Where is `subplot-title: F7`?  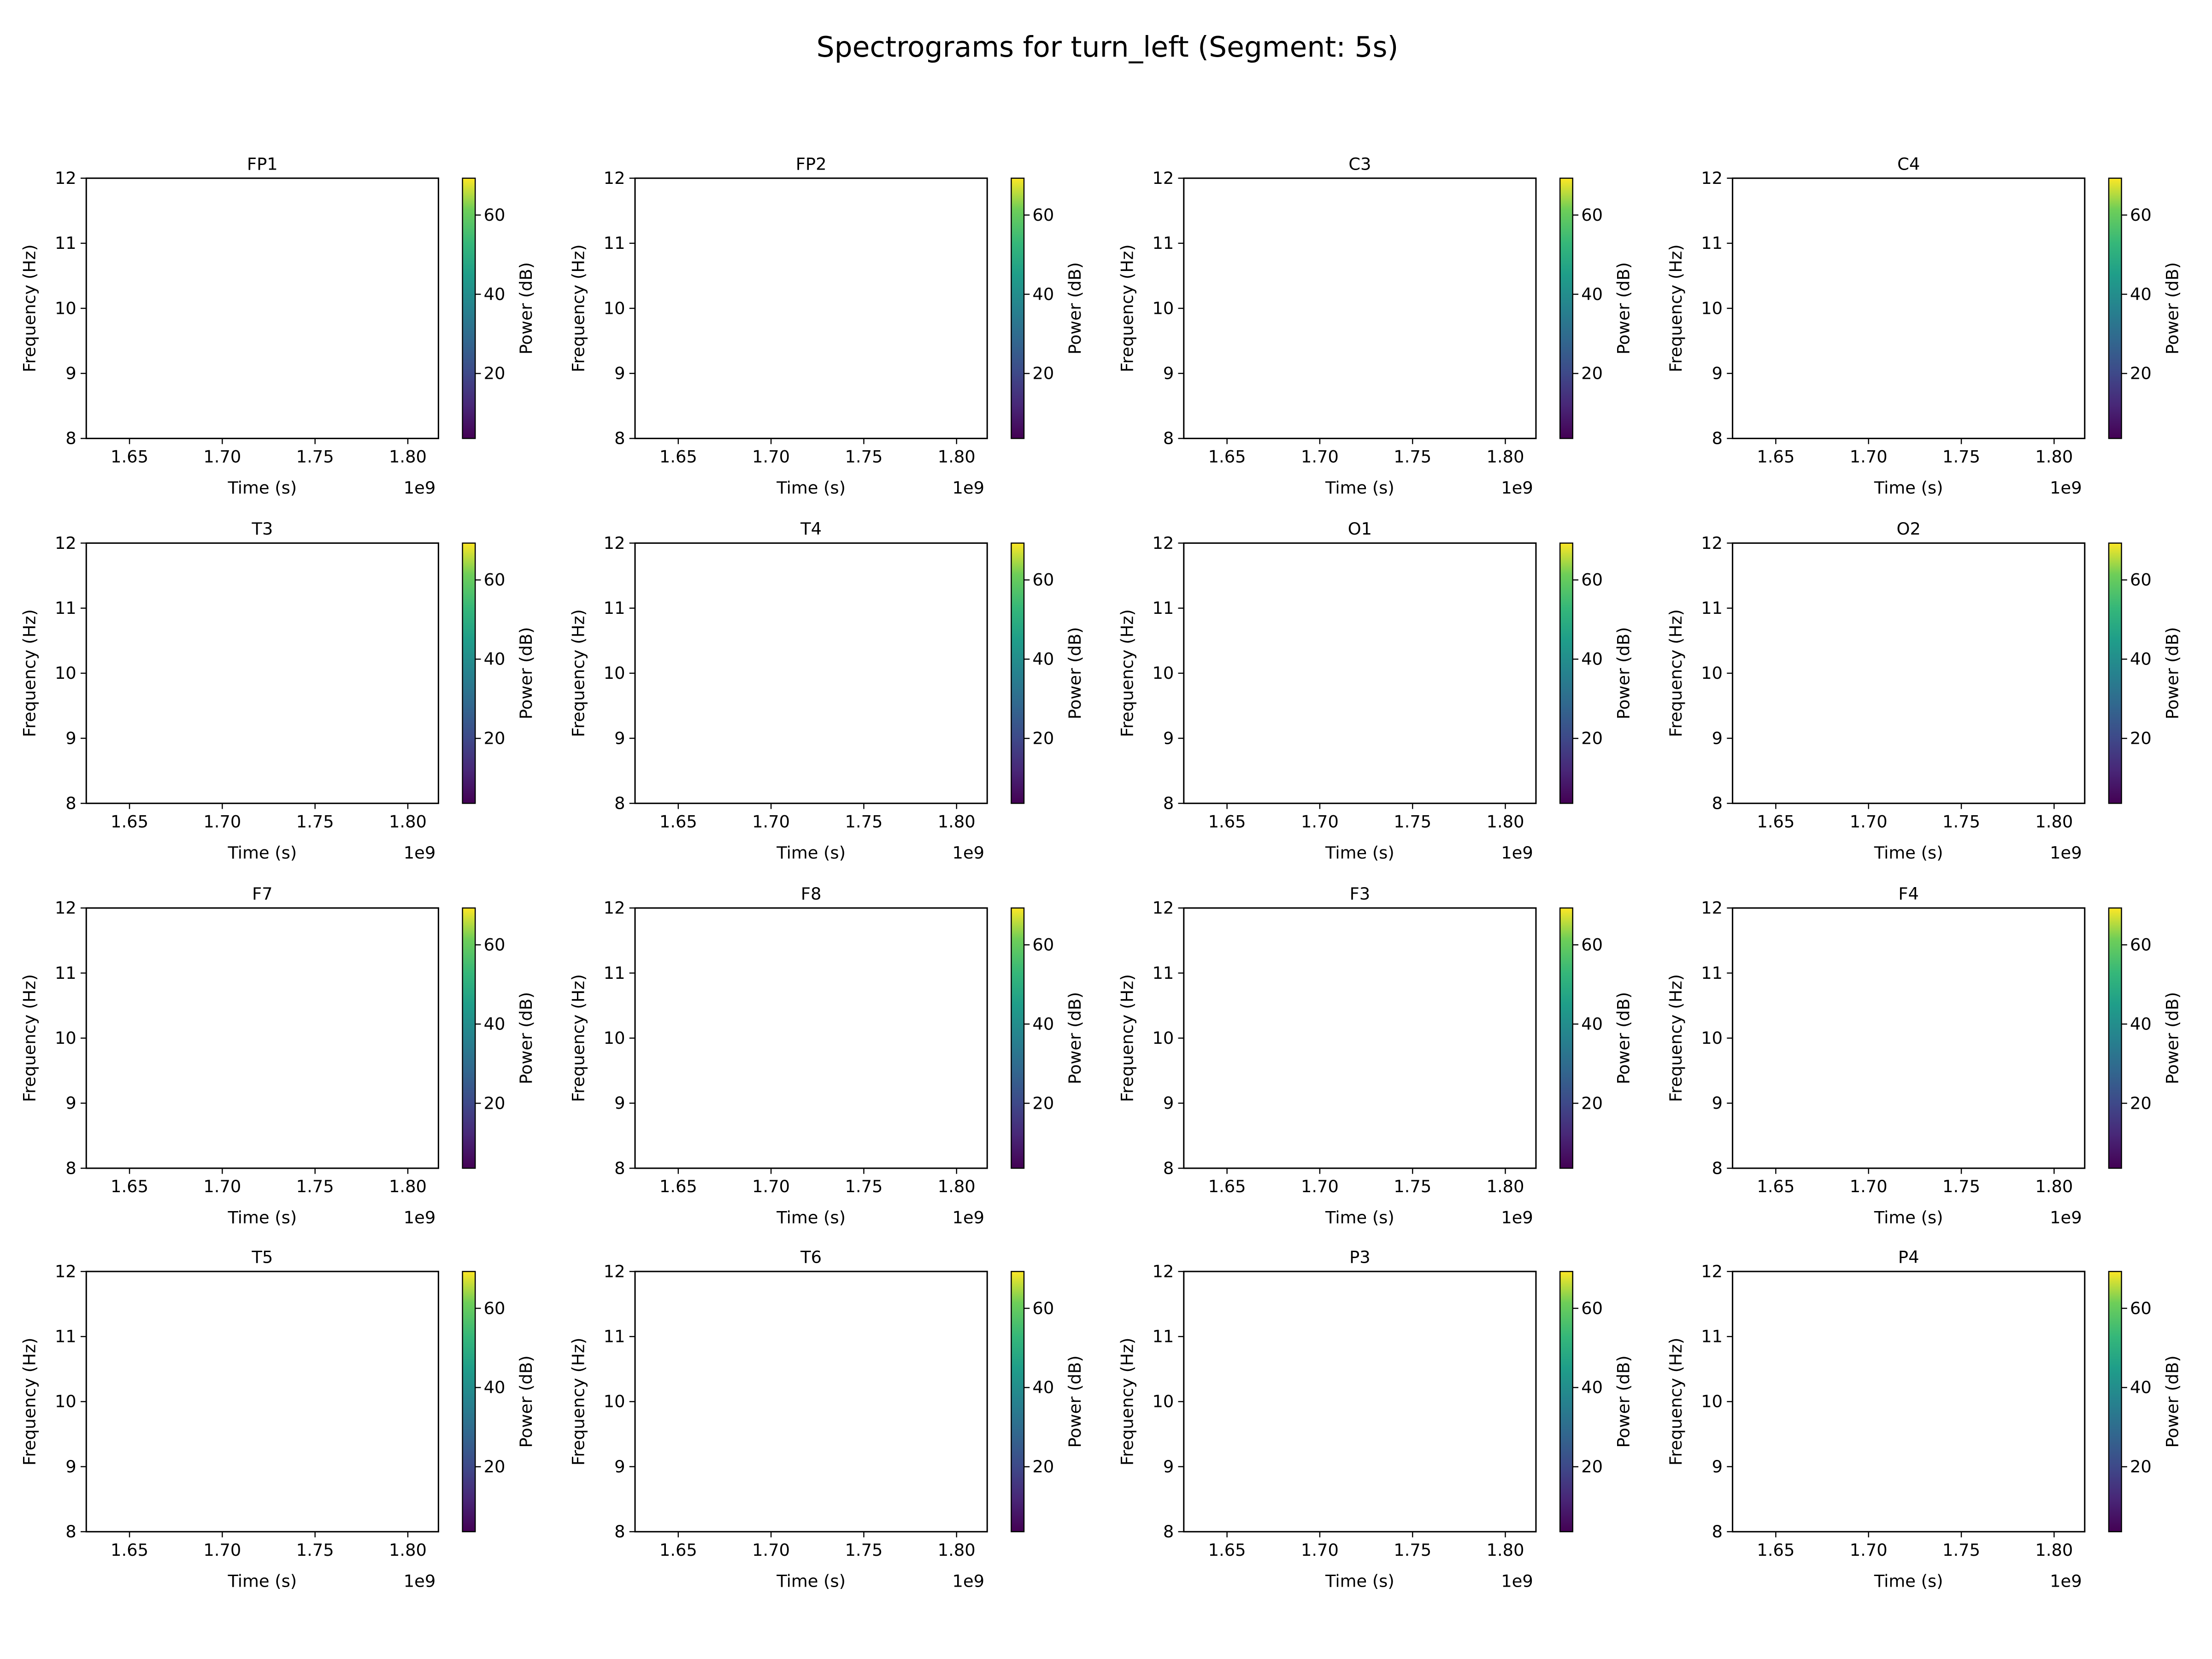 subplot-title: F7 is located at coordinates (262, 894).